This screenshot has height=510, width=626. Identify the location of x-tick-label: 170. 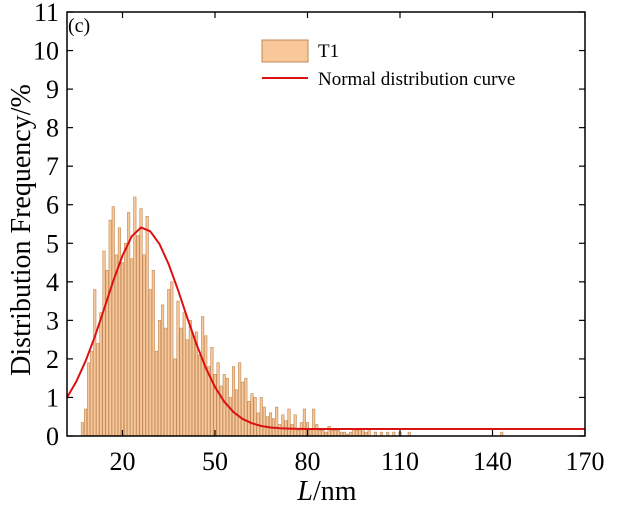
(585, 461).